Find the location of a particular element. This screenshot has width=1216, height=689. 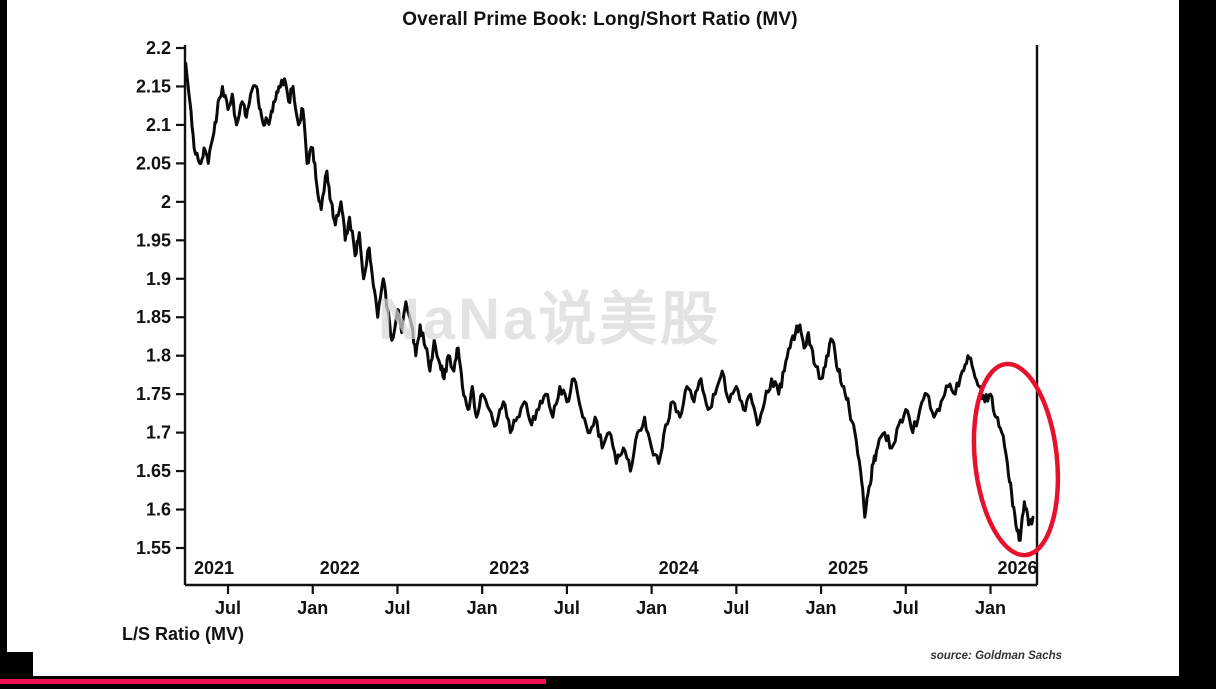

y-tick-label: 1.55 is located at coordinates (153, 548).